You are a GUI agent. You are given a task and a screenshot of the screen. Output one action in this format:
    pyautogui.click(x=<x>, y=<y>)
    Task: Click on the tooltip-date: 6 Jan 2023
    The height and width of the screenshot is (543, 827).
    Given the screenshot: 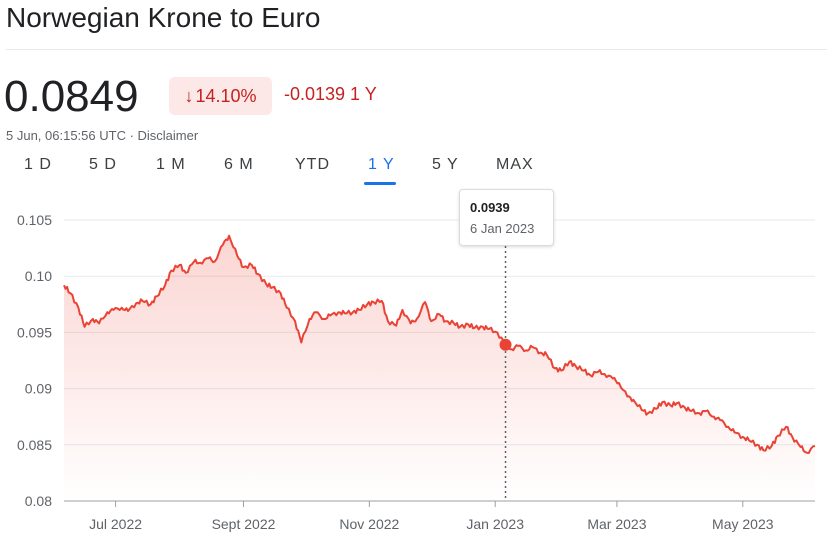 What is the action you would take?
    pyautogui.click(x=502, y=228)
    